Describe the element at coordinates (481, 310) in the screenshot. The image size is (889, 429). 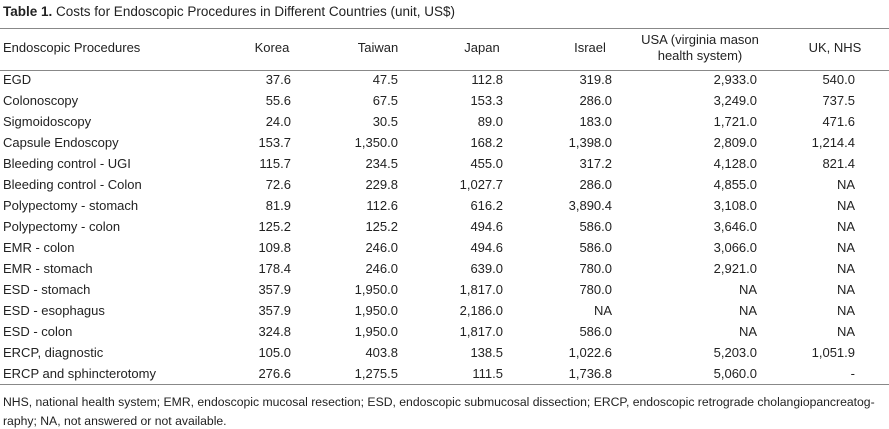
I see `cell: 2,186.0` at that location.